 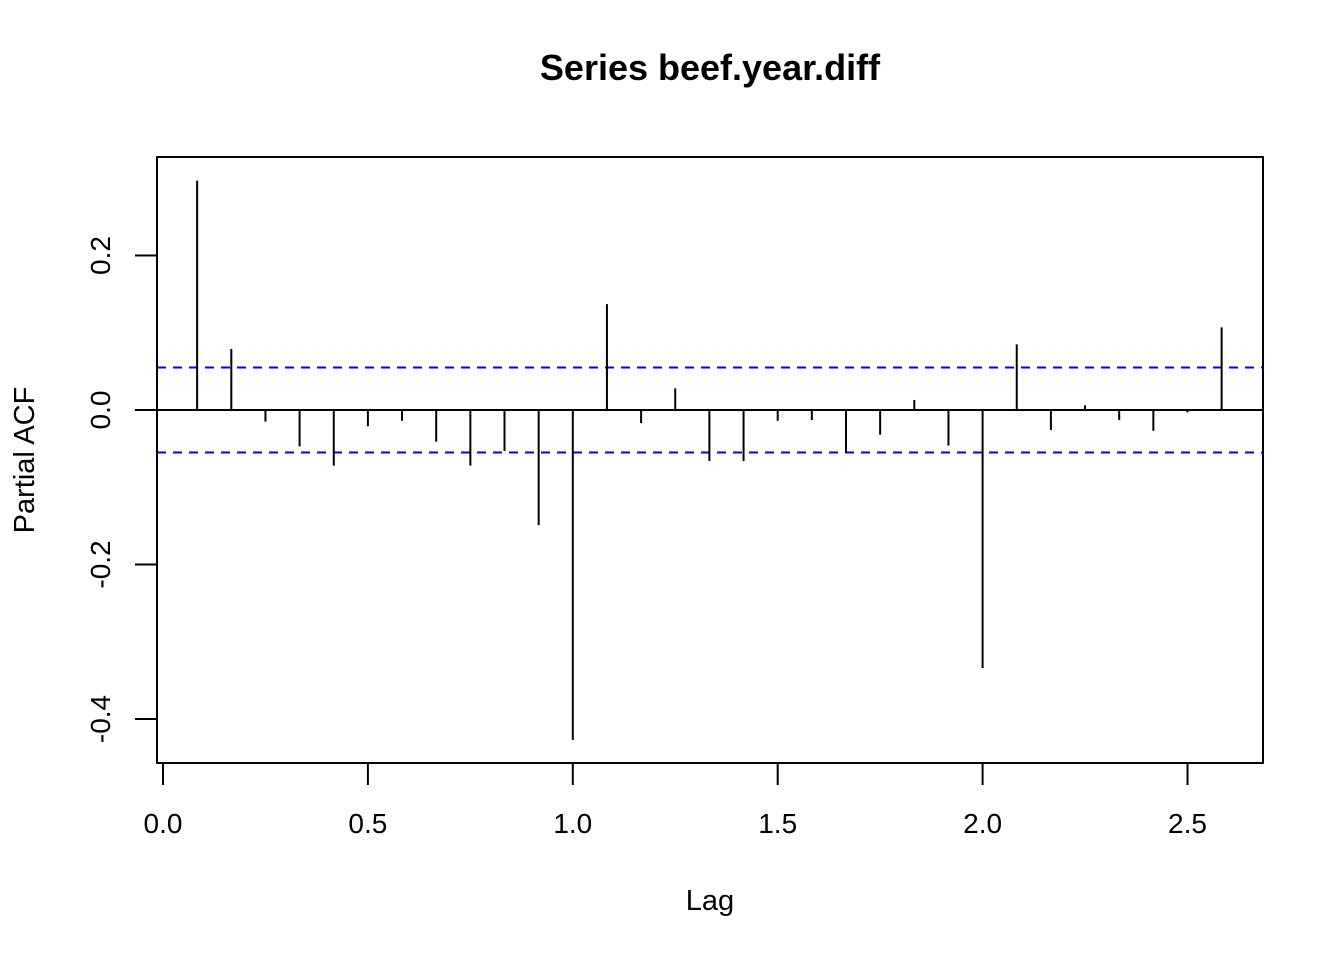 What do you see at coordinates (982, 823) in the screenshot?
I see `x-tick-label: 2.0` at bounding box center [982, 823].